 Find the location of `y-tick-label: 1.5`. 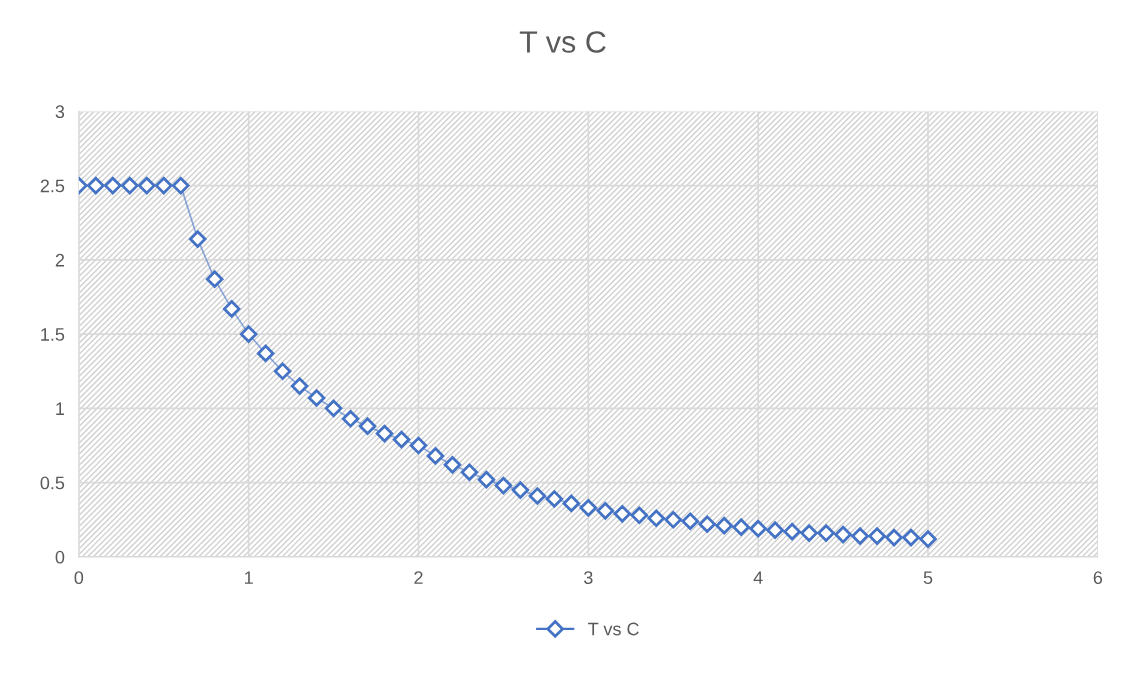

y-tick-label: 1.5 is located at coordinates (53, 334).